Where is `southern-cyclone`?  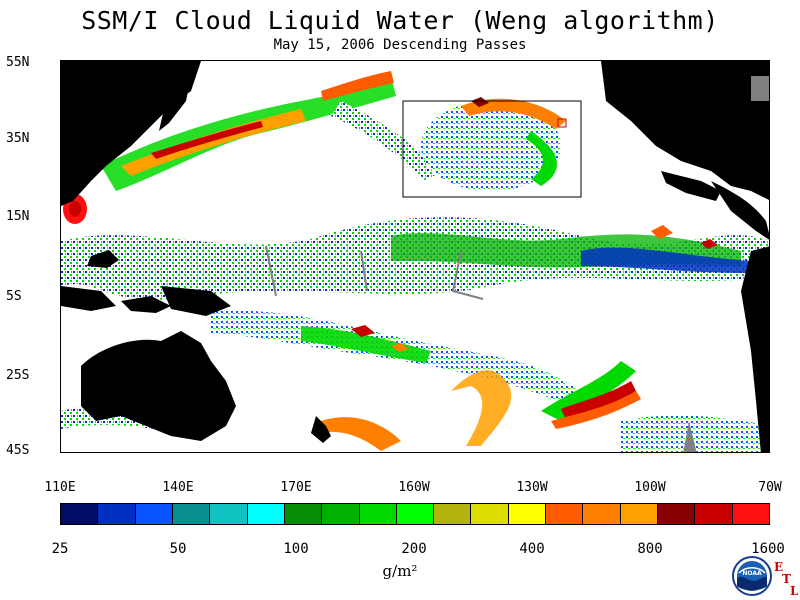 southern-cyclone is located at coordinates (591, 395).